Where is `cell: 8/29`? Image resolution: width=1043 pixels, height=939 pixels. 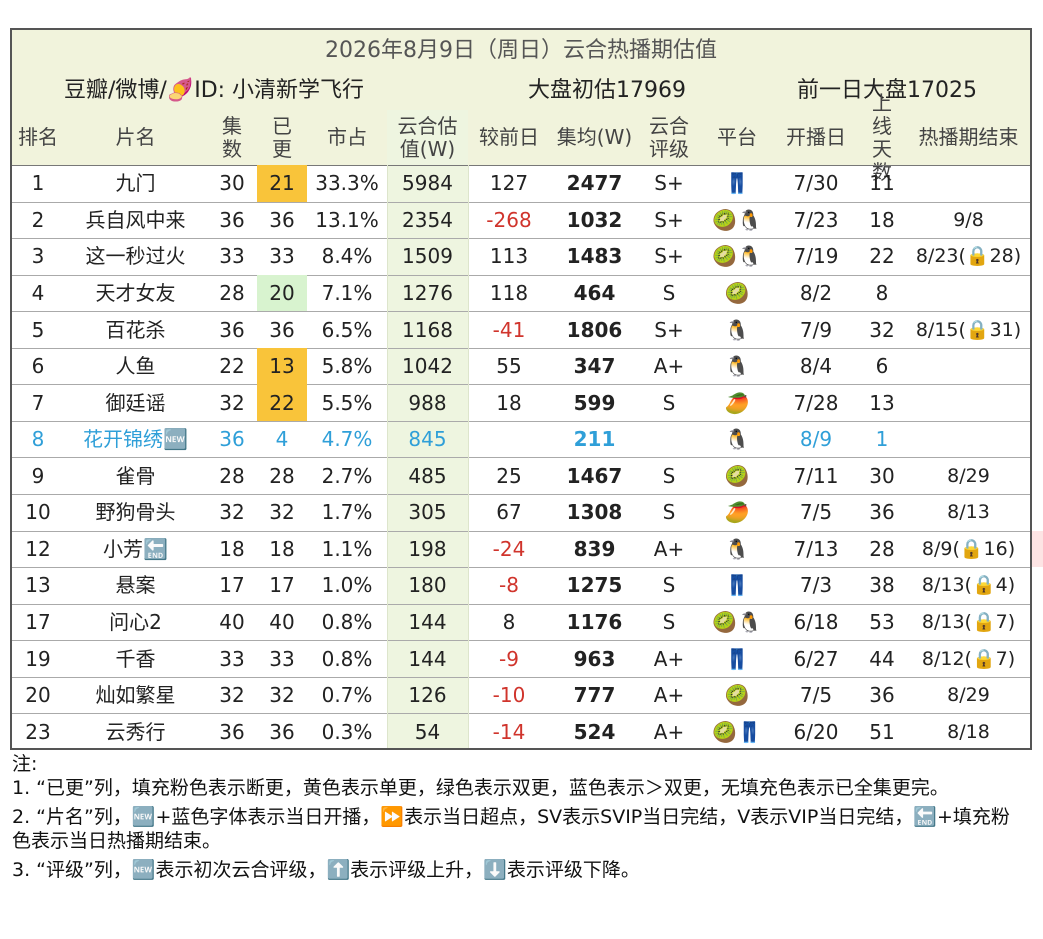 cell: 8/29 is located at coordinates (968, 475).